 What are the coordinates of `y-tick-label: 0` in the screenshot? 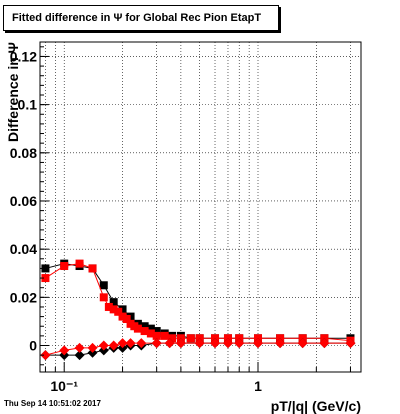 It's located at (33, 346).